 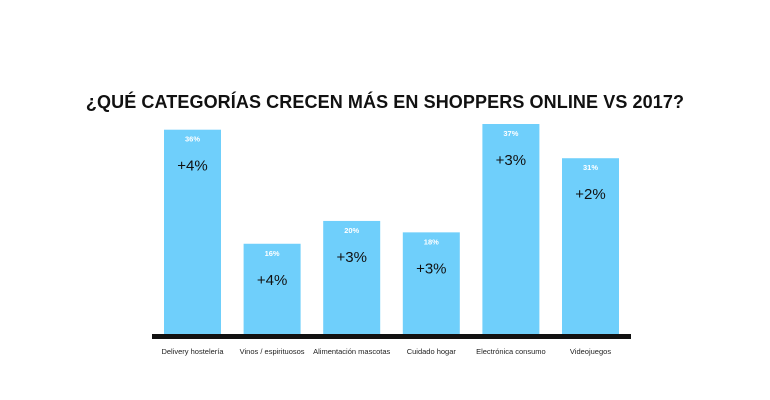 I want to click on category-tick-label: Cuidado hogar, so click(x=432, y=351).